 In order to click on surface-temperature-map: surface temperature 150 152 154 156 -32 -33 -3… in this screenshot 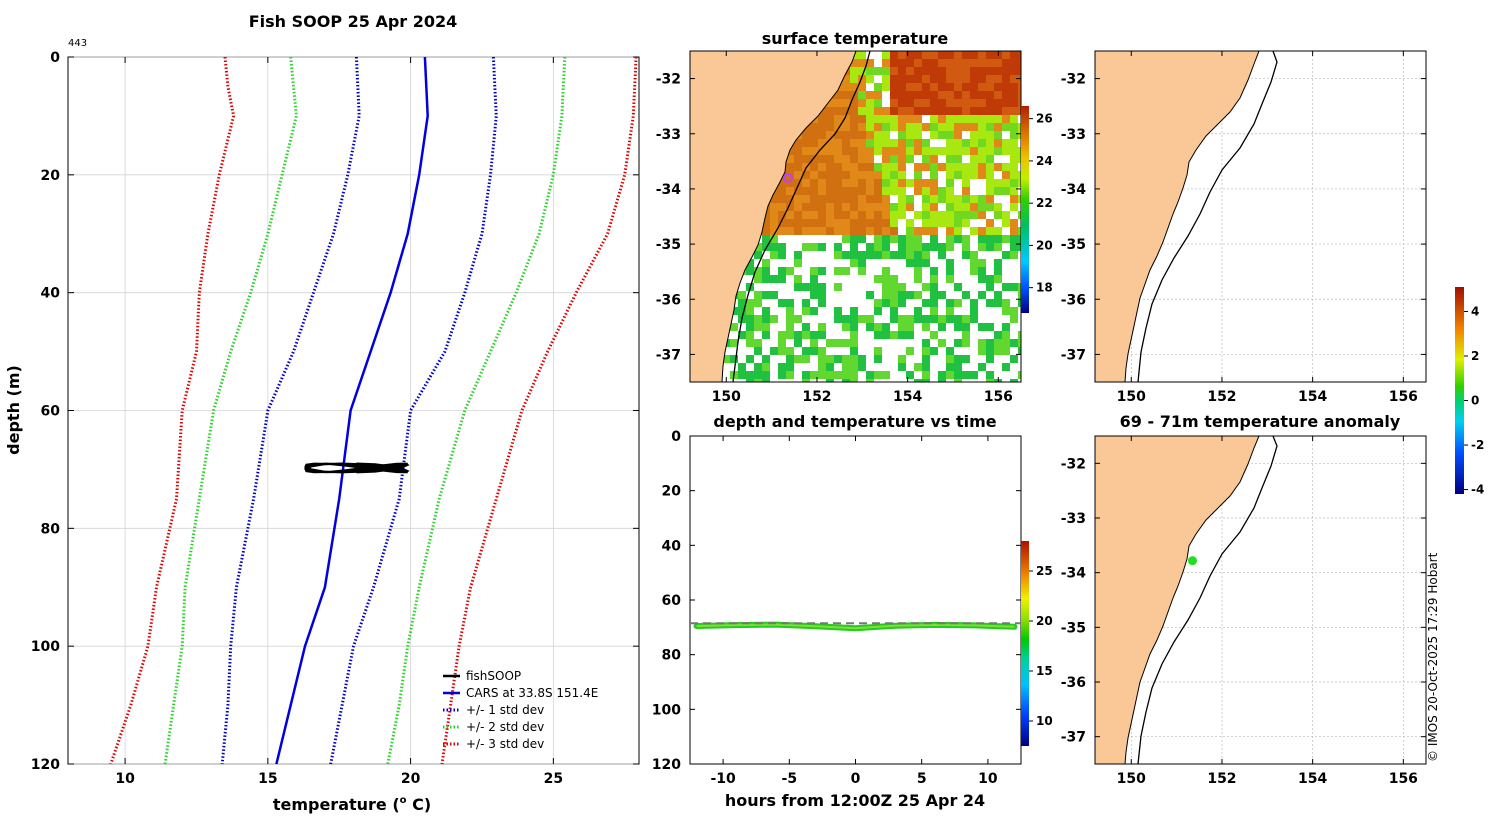, I will do `click(854, 217)`.